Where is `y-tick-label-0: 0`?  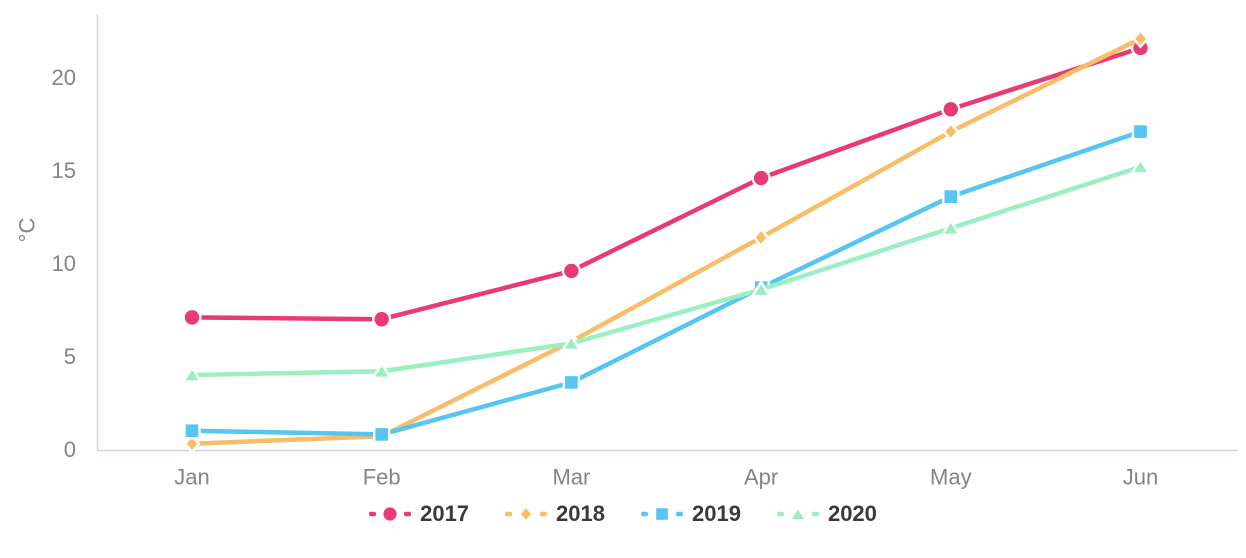 y-tick-label-0: 0 is located at coordinates (70, 449).